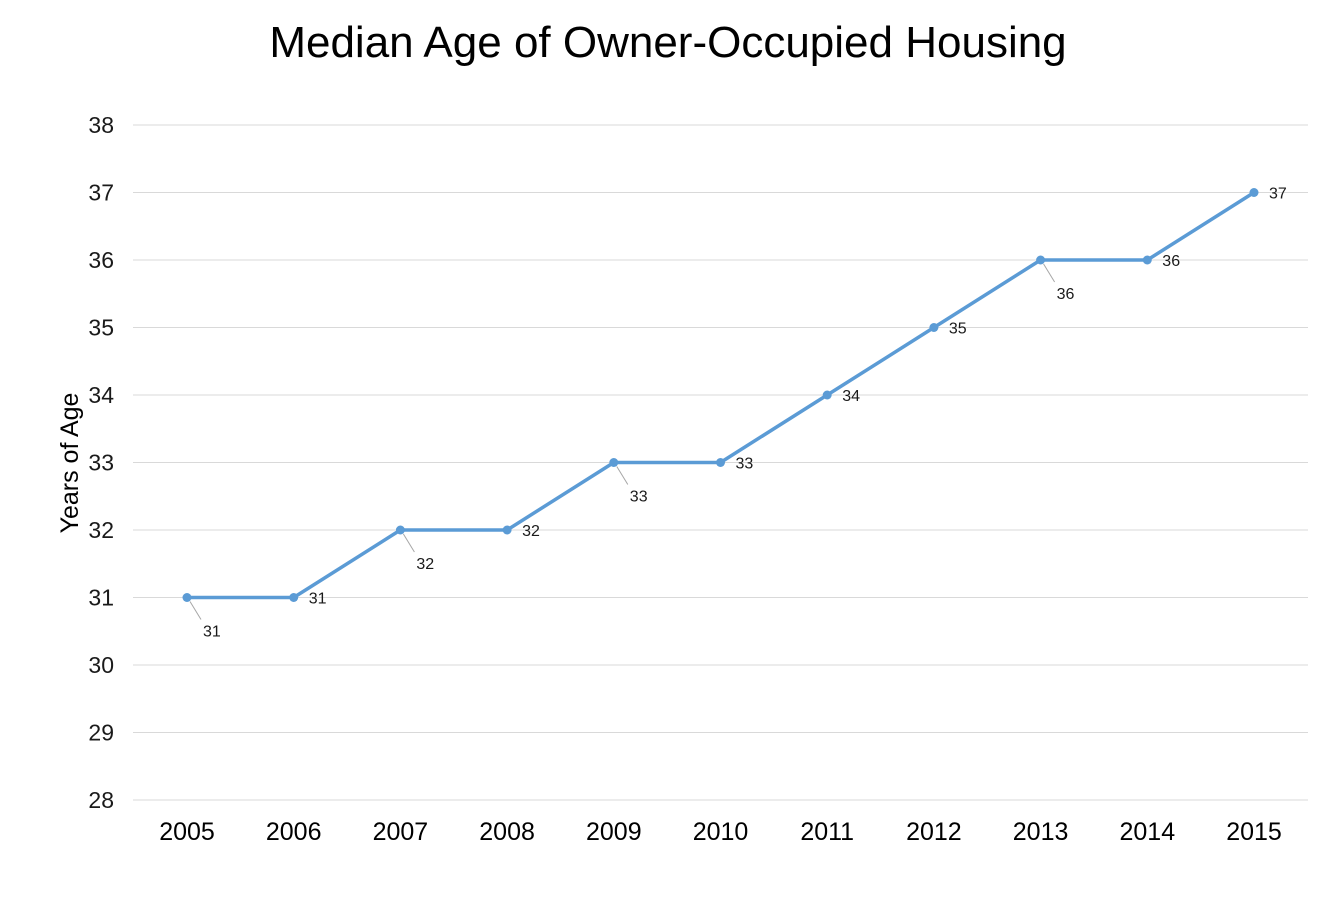 Image resolution: width=1336 pixels, height=898 pixels. I want to click on data-label-2008: 32, so click(531, 531).